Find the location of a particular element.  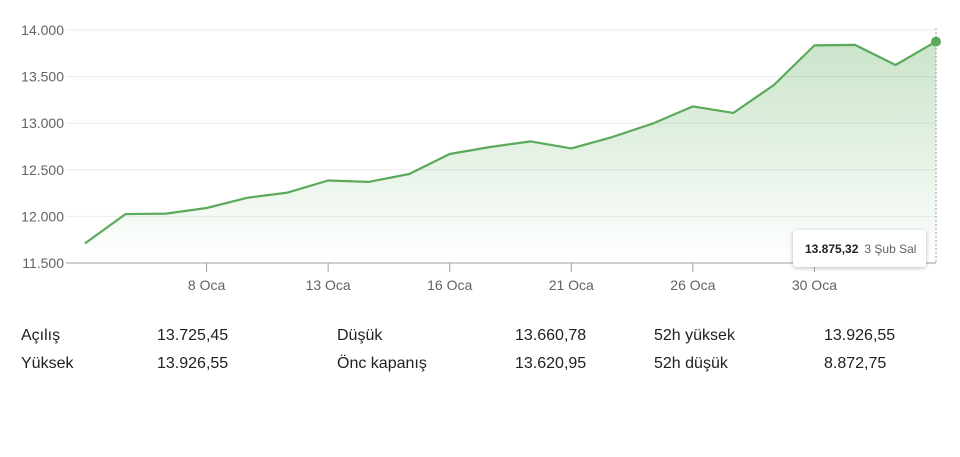

stat-value-52w-high: 13.926,55 is located at coordinates (860, 335).